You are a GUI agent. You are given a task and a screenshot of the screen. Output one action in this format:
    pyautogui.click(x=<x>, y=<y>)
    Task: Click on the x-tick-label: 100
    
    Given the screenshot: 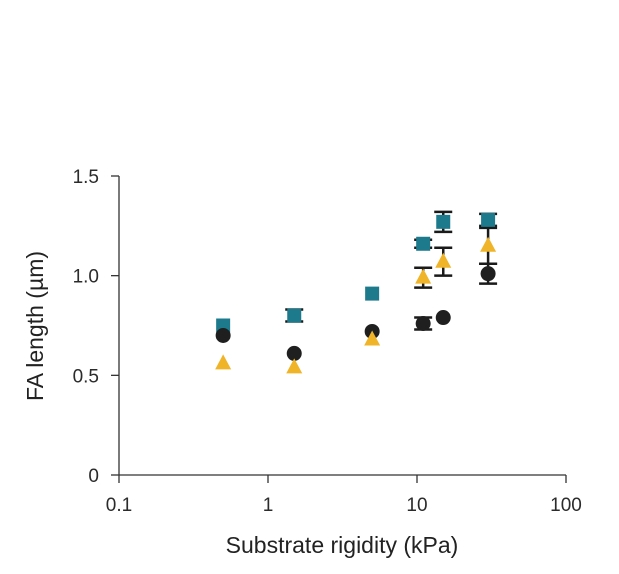 What is the action you would take?
    pyautogui.click(x=566, y=505)
    